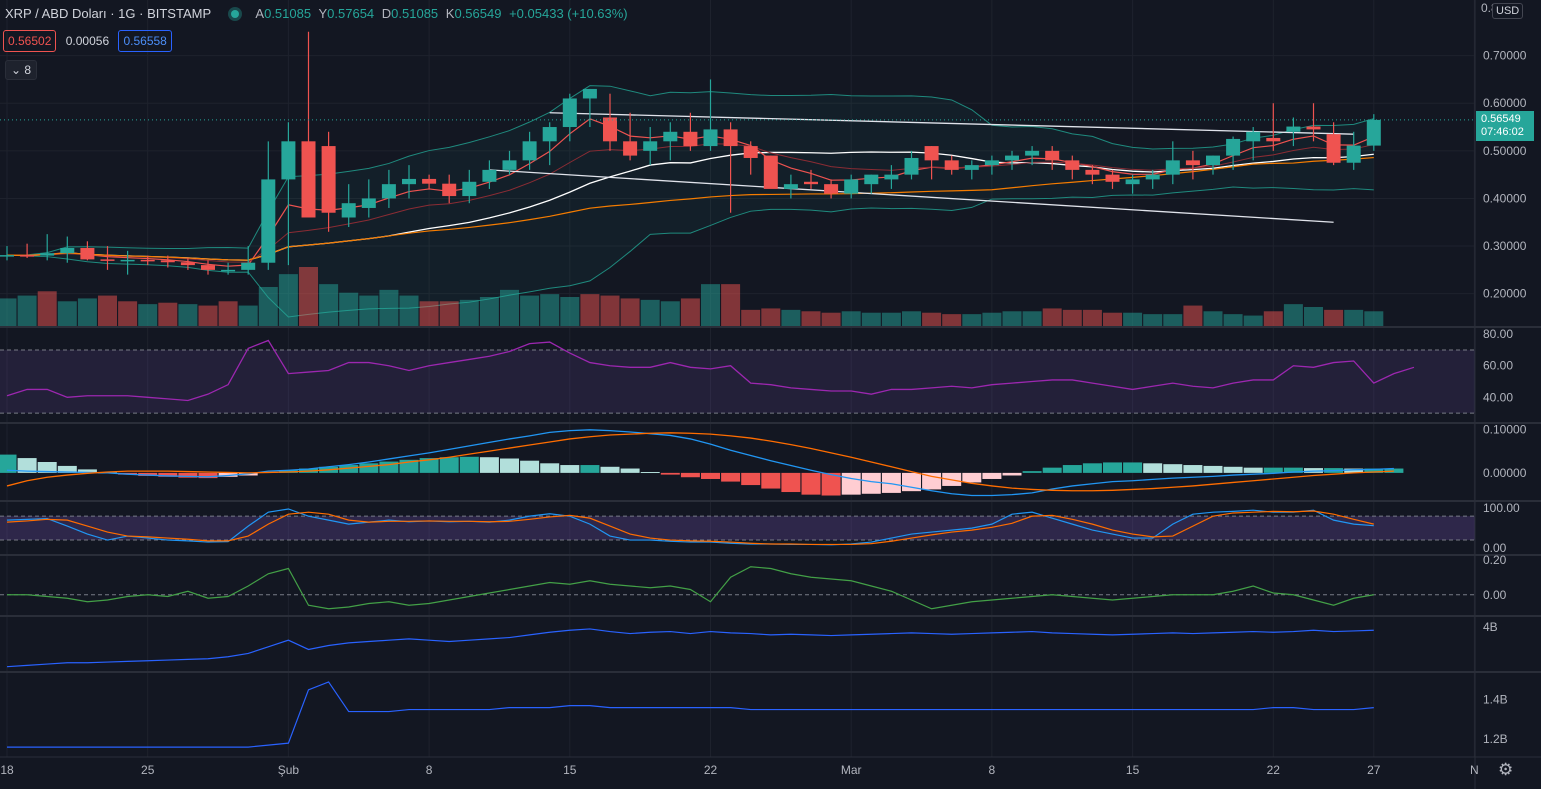  I want to click on symbol-title: XRP / ABD Doları · 1G · BITSTAMP, so click(108, 13).